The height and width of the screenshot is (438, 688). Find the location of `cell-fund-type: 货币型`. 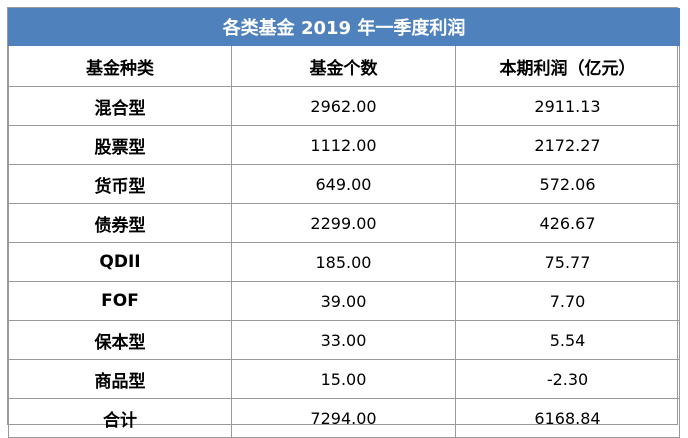

cell-fund-type: 货币型 is located at coordinates (120, 184).